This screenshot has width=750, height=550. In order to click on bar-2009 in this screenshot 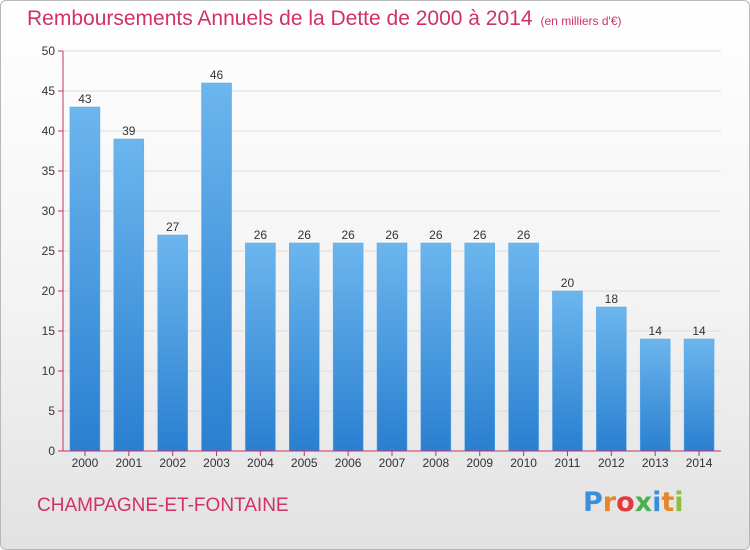, I will do `click(479, 347)`.